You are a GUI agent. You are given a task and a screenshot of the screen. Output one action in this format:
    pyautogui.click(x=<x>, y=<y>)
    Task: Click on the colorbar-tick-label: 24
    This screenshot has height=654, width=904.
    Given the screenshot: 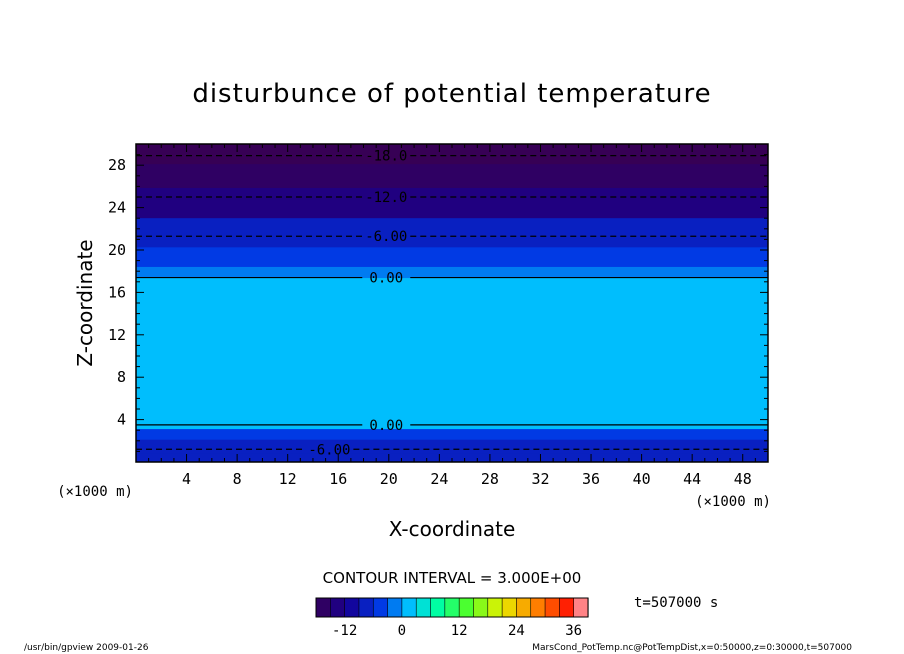 What is the action you would take?
    pyautogui.click(x=516, y=631)
    